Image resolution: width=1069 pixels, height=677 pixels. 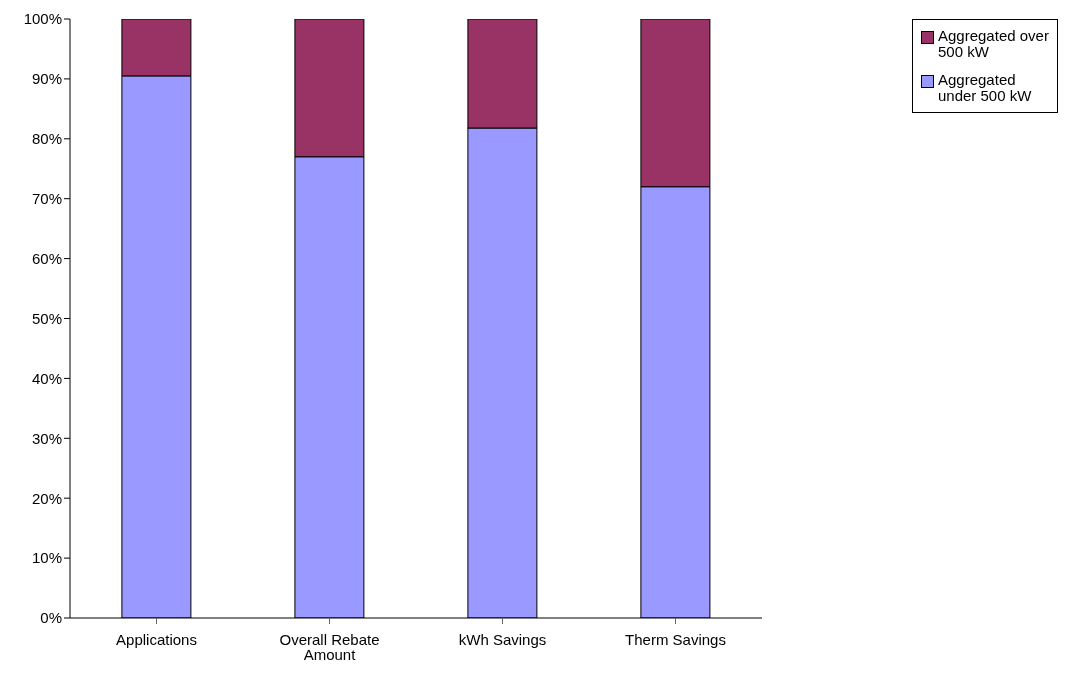 What do you see at coordinates (993, 43) in the screenshot?
I see `legend-label: Aggregated over 500 kW` at bounding box center [993, 43].